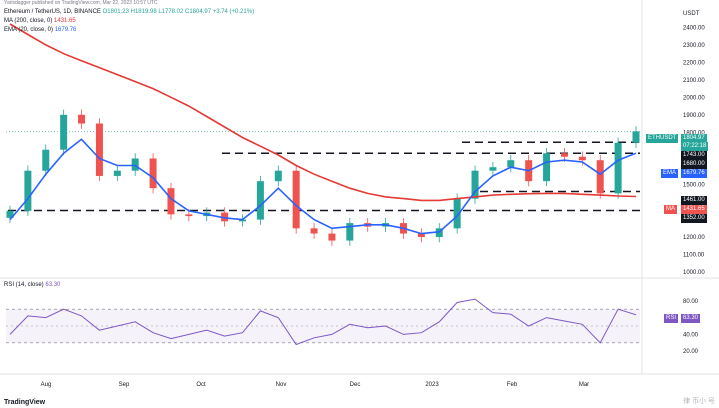 This screenshot has height=408, width=719. Describe the element at coordinates (662, 138) in the screenshot. I see `ticker-badge: ETHUSDT` at that location.